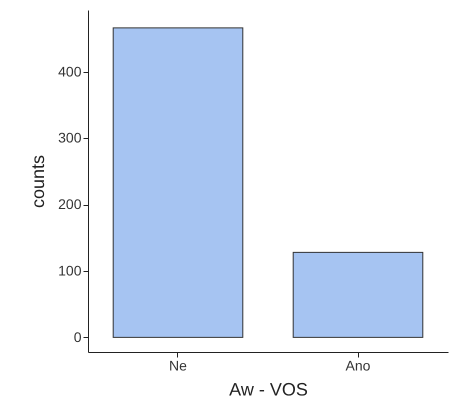 The width and height of the screenshot is (450, 412). What do you see at coordinates (70, 204) in the screenshot?
I see `y-tick-label: 200` at bounding box center [70, 204].